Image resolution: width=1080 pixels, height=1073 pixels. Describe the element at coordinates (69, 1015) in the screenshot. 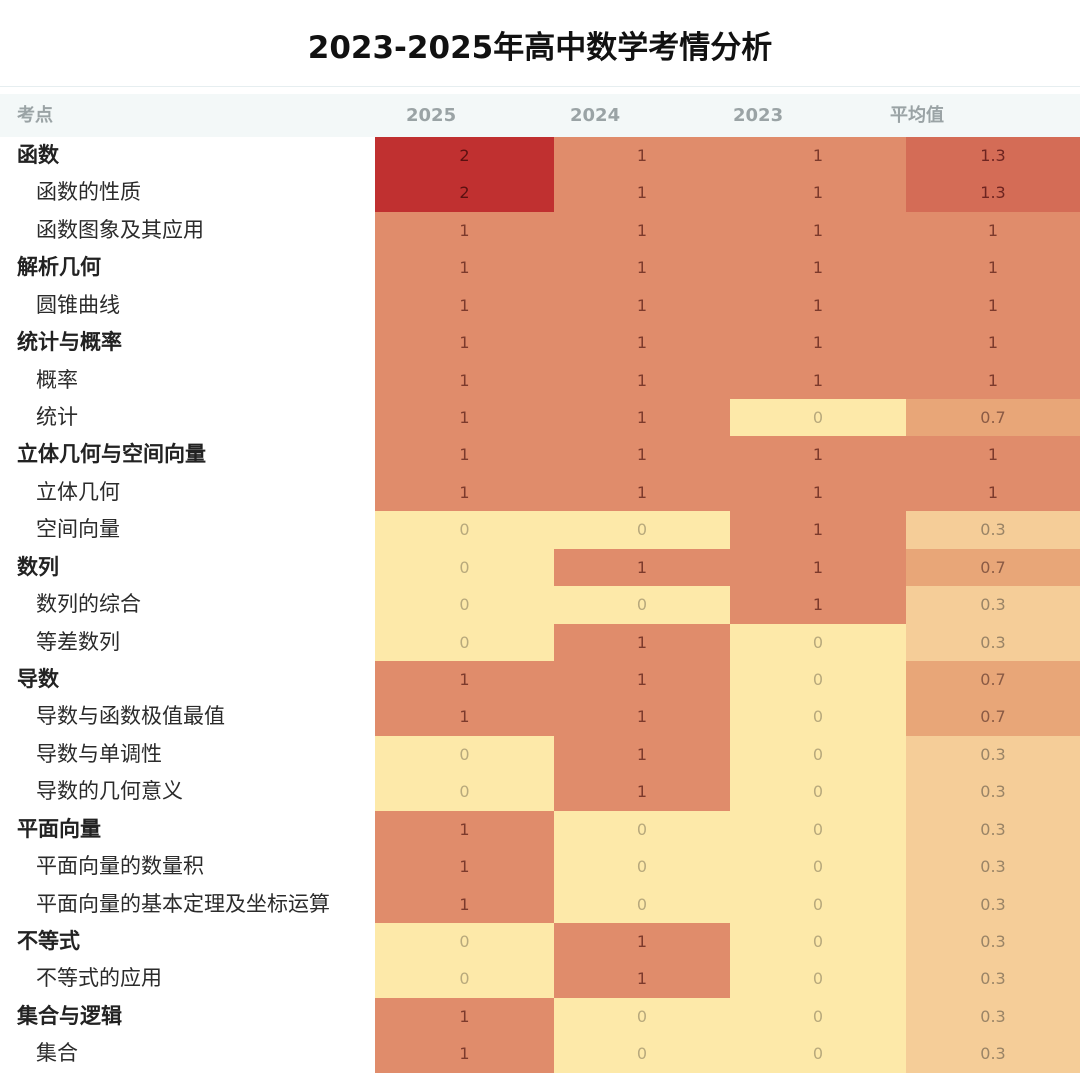

I see `row-label: 集合与逻辑` at that location.